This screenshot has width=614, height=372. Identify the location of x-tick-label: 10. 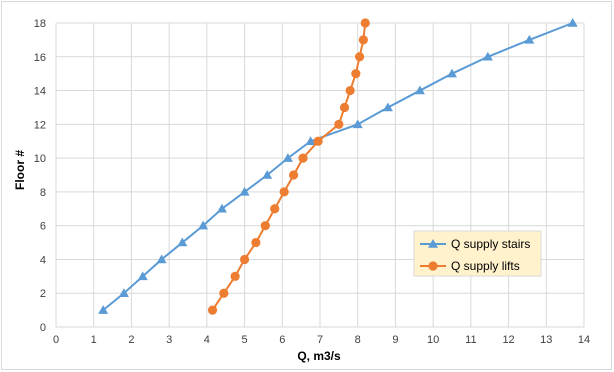
(433, 340).